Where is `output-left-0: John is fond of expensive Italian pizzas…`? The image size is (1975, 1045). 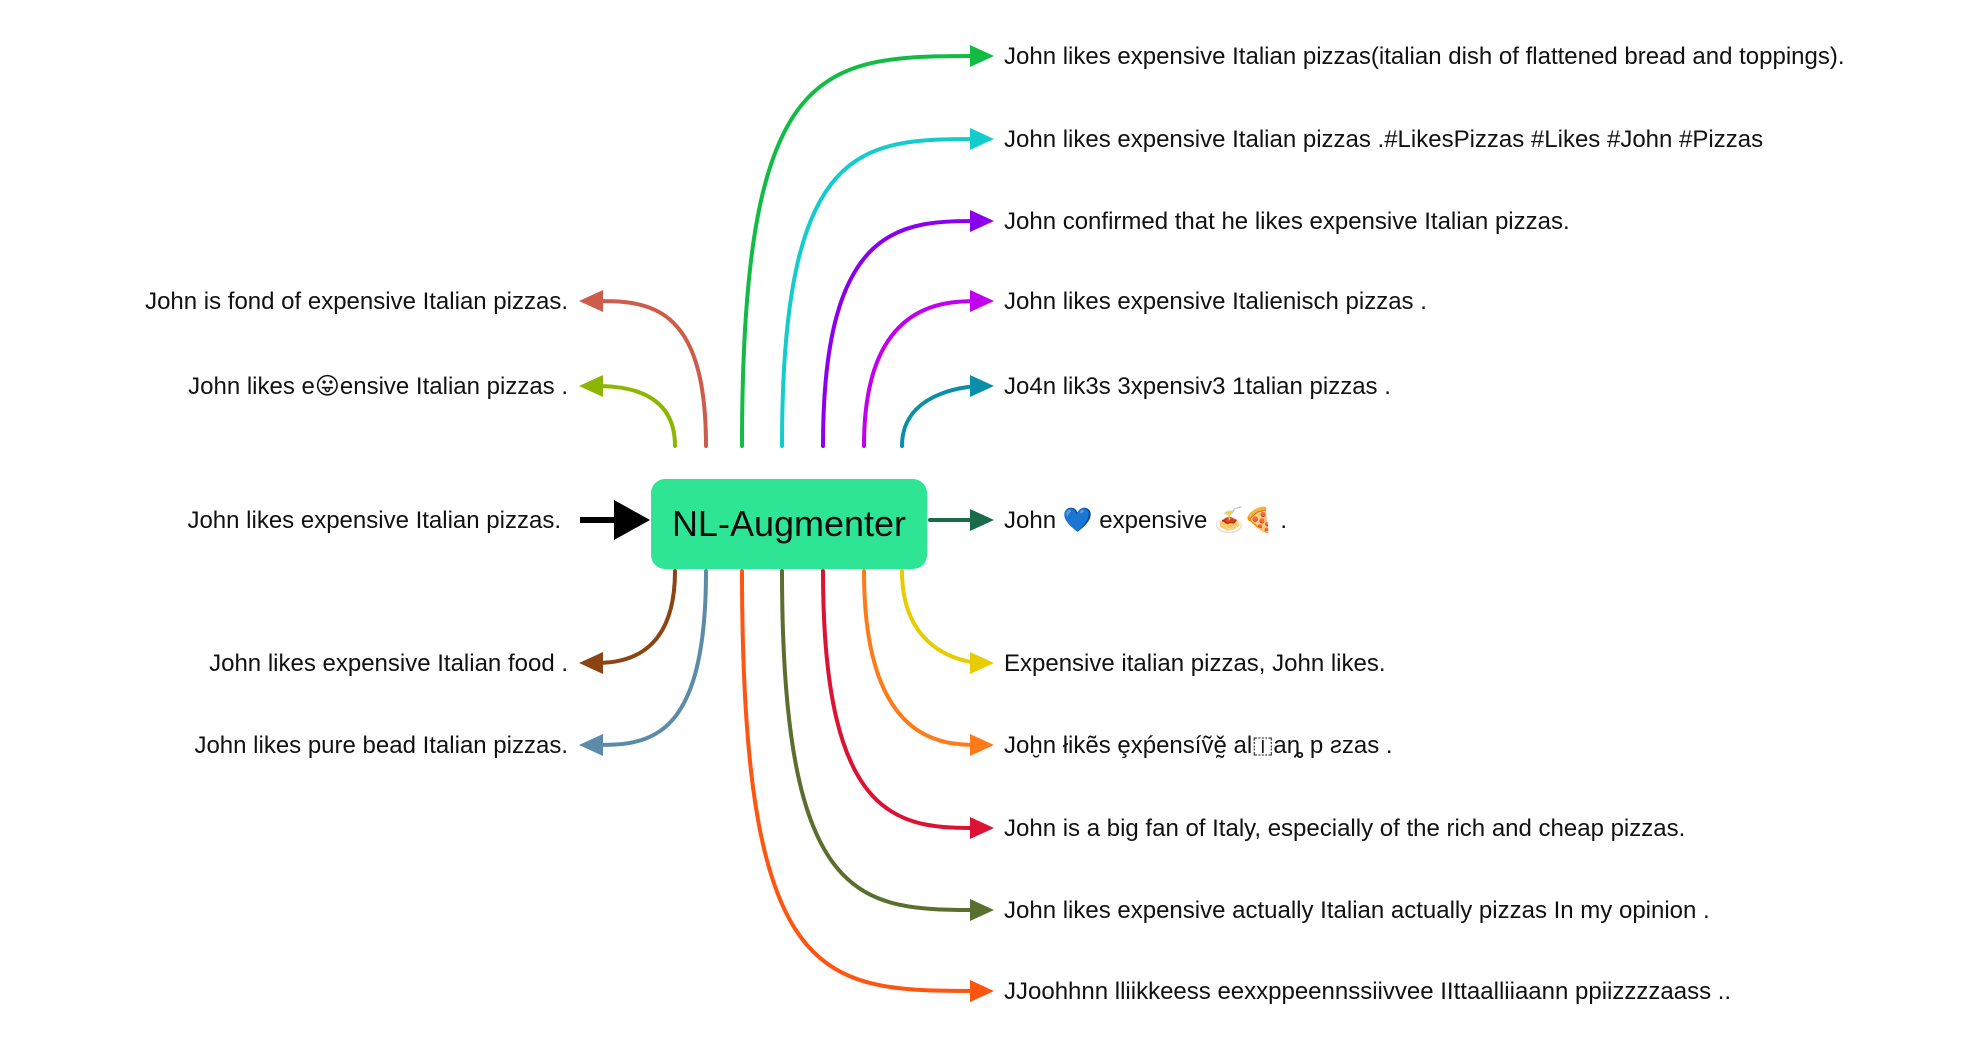 output-left-0: John is fond of expensive Italian pizzas… is located at coordinates (356, 301).